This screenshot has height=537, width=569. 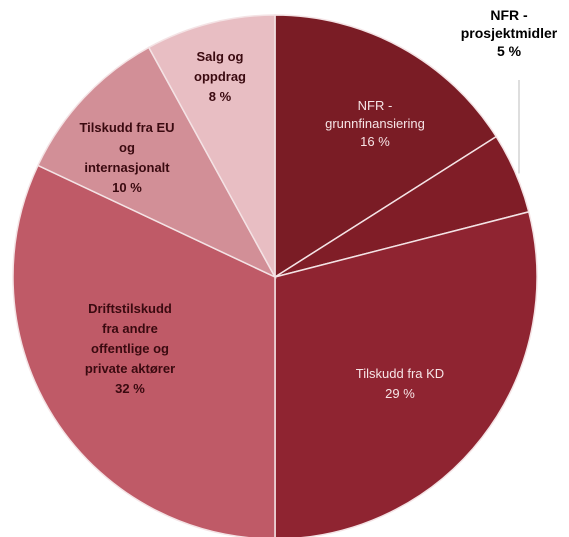 I want to click on slice-label: Driftstilskudd, so click(x=130, y=308).